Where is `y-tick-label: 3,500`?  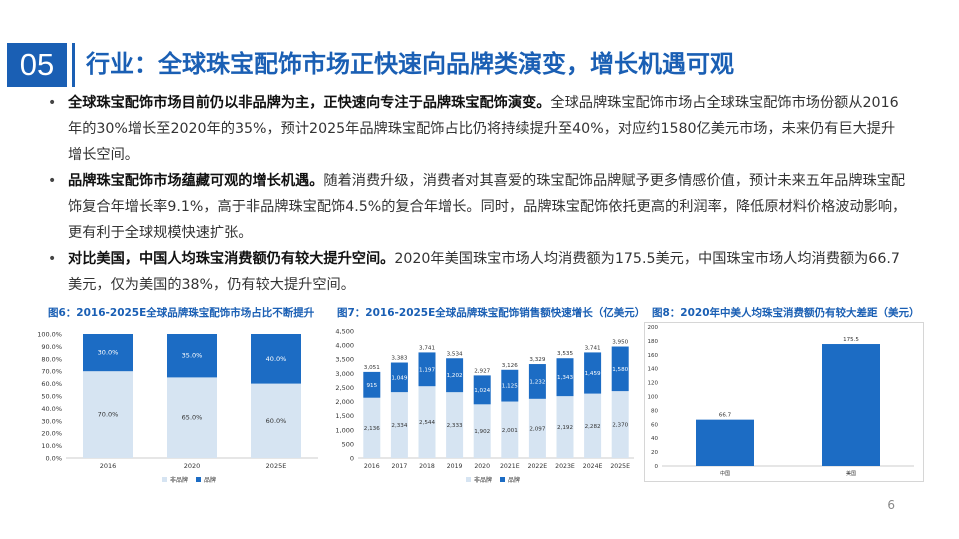 y-tick-label: 3,500 is located at coordinates (344, 360).